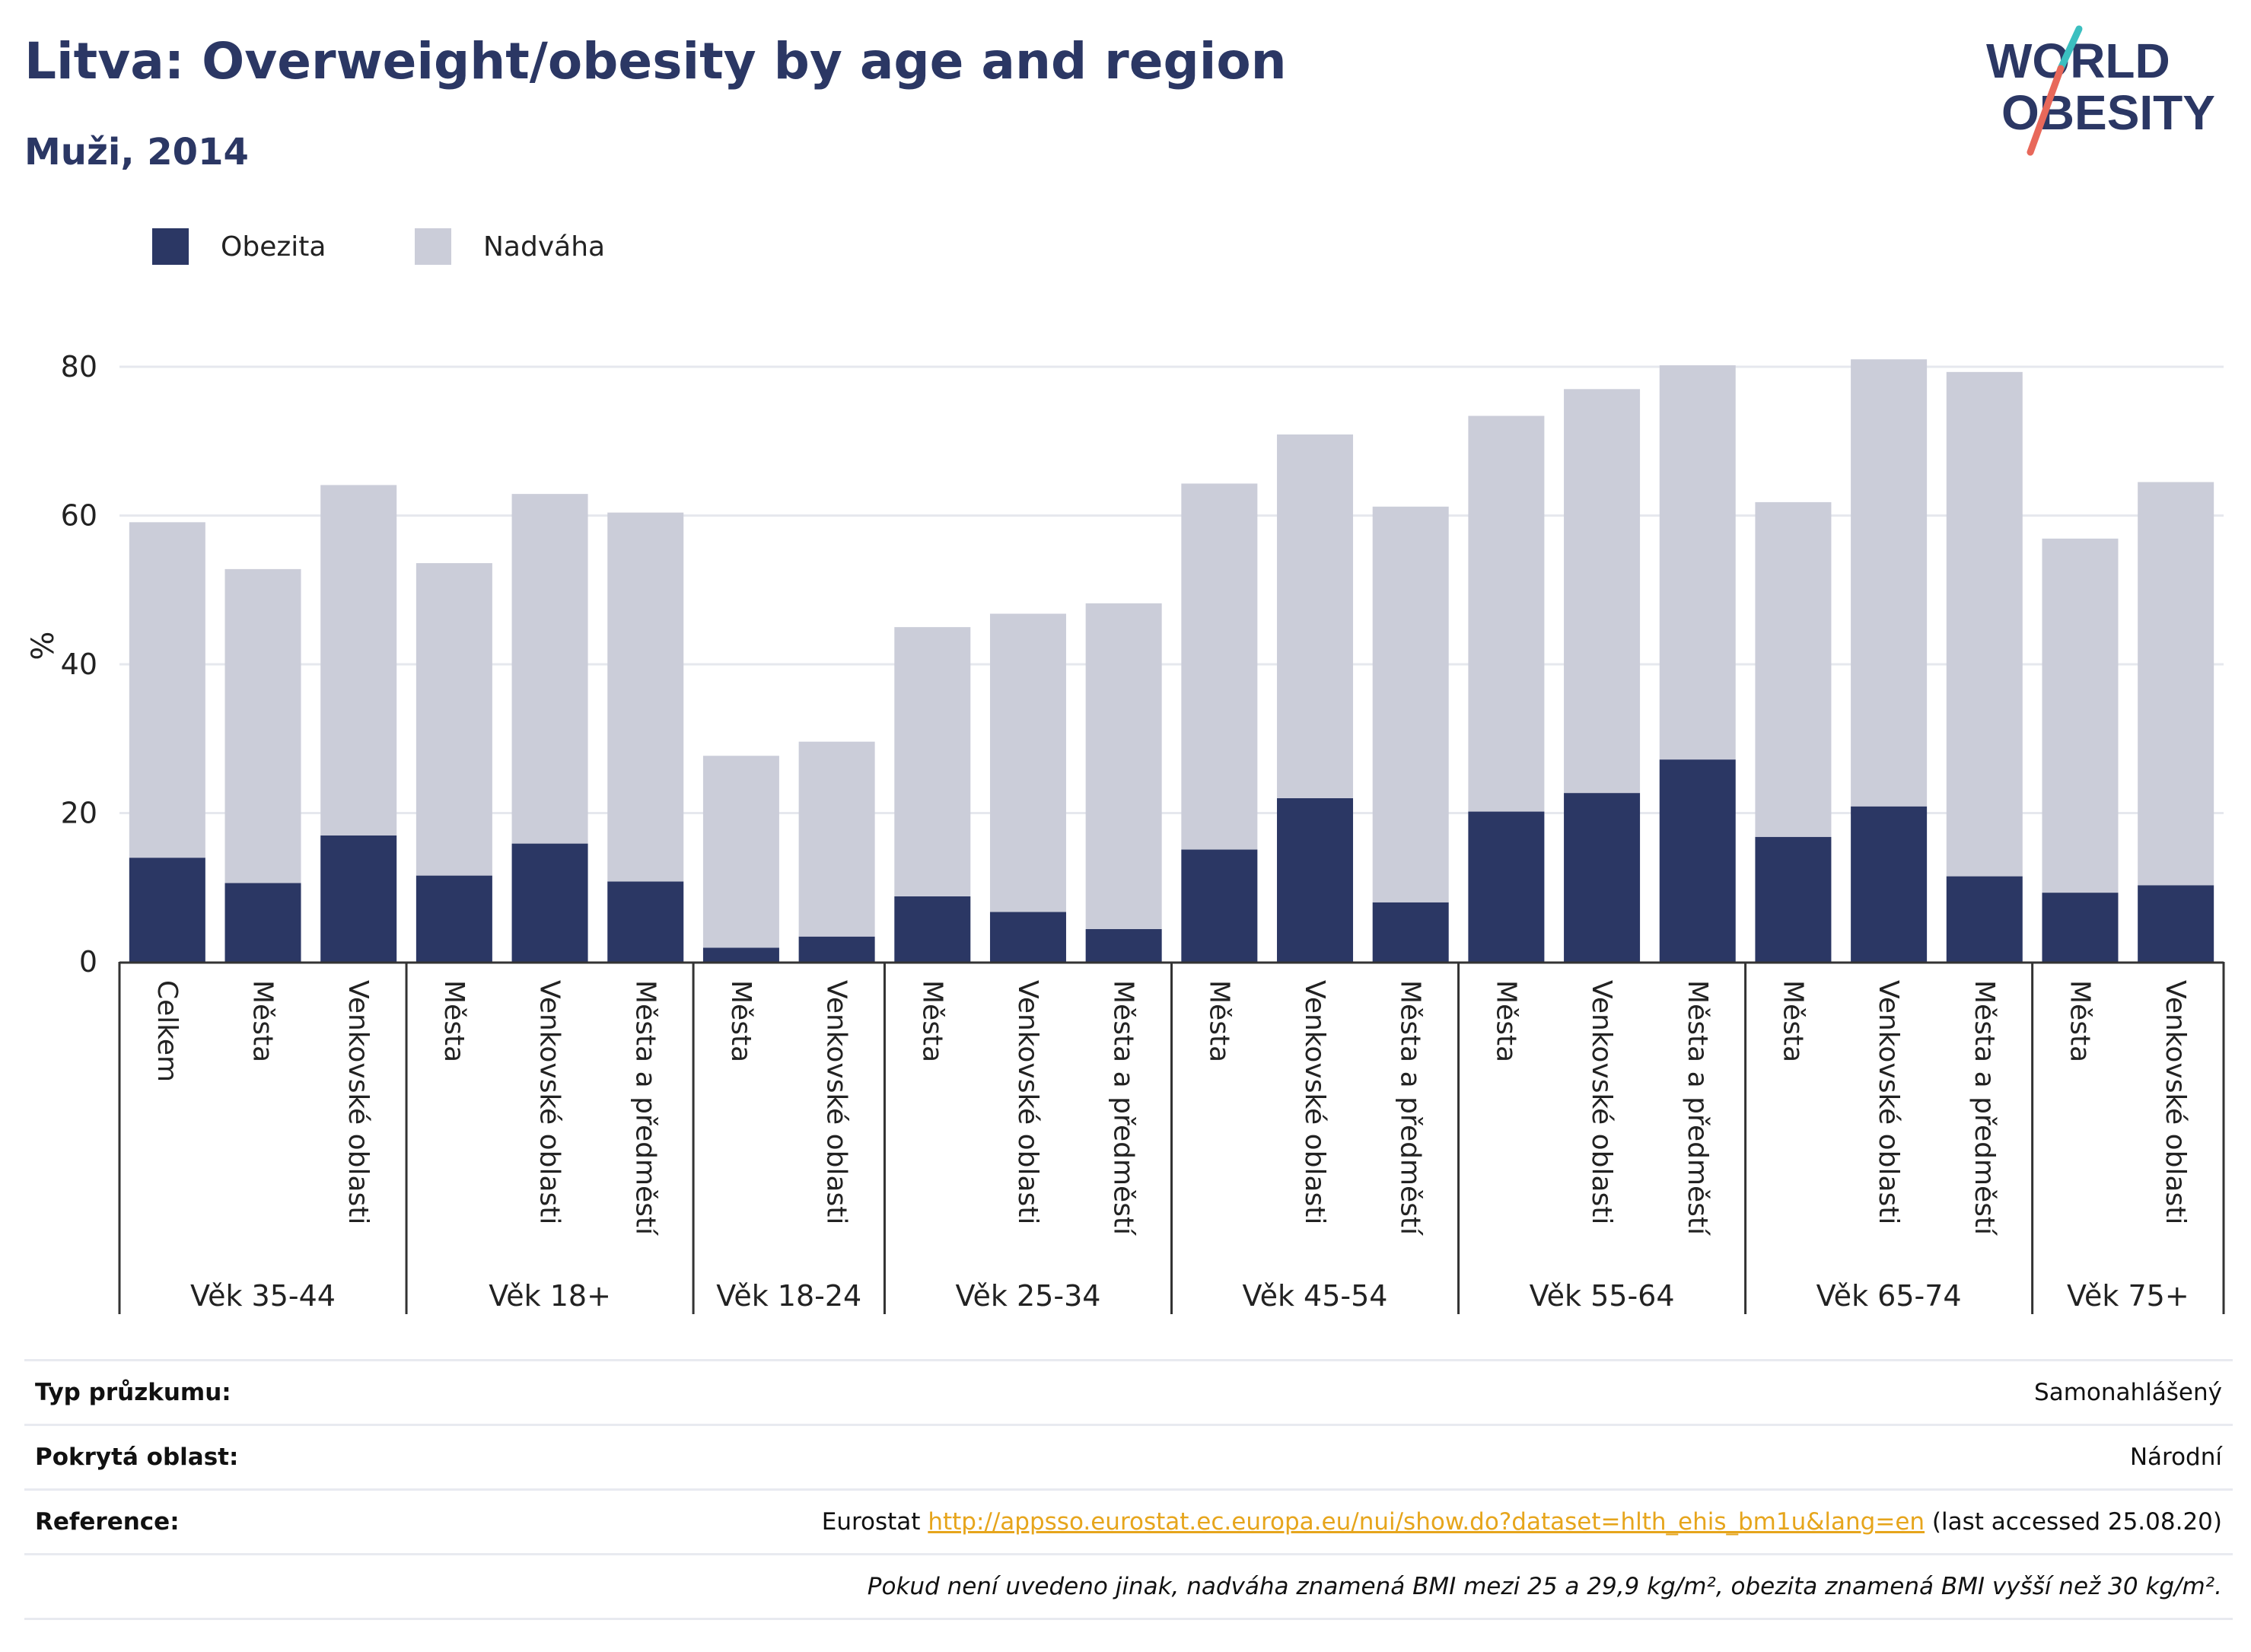 Image resolution: width=2251 pixels, height=1652 pixels. What do you see at coordinates (133, 1392) in the screenshot?
I see `survey-type-label: Typ průzkumu:` at bounding box center [133, 1392].